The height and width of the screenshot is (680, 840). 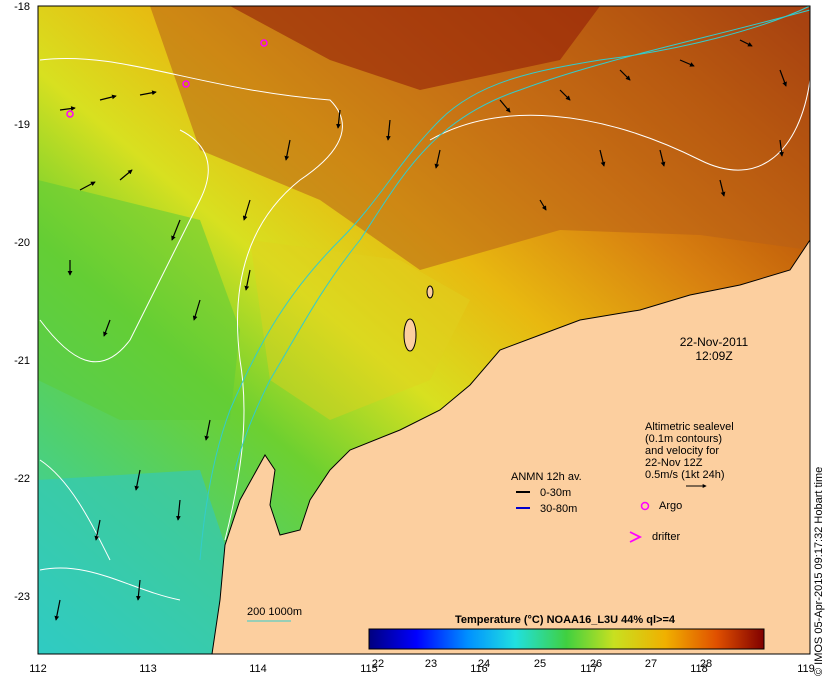 What do you see at coordinates (706, 664) in the screenshot?
I see `colorbar-tick: 28` at bounding box center [706, 664].